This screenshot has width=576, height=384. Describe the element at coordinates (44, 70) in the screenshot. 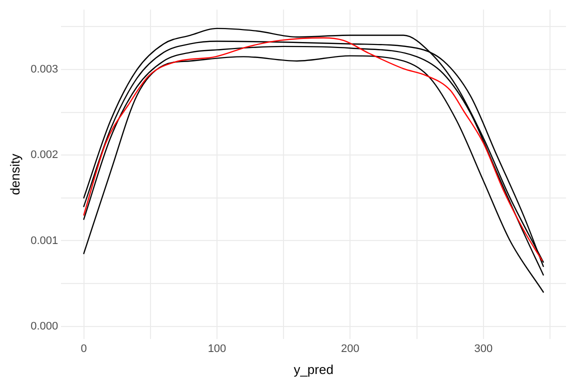

I see `y-tick-label: 0.003` at that location.